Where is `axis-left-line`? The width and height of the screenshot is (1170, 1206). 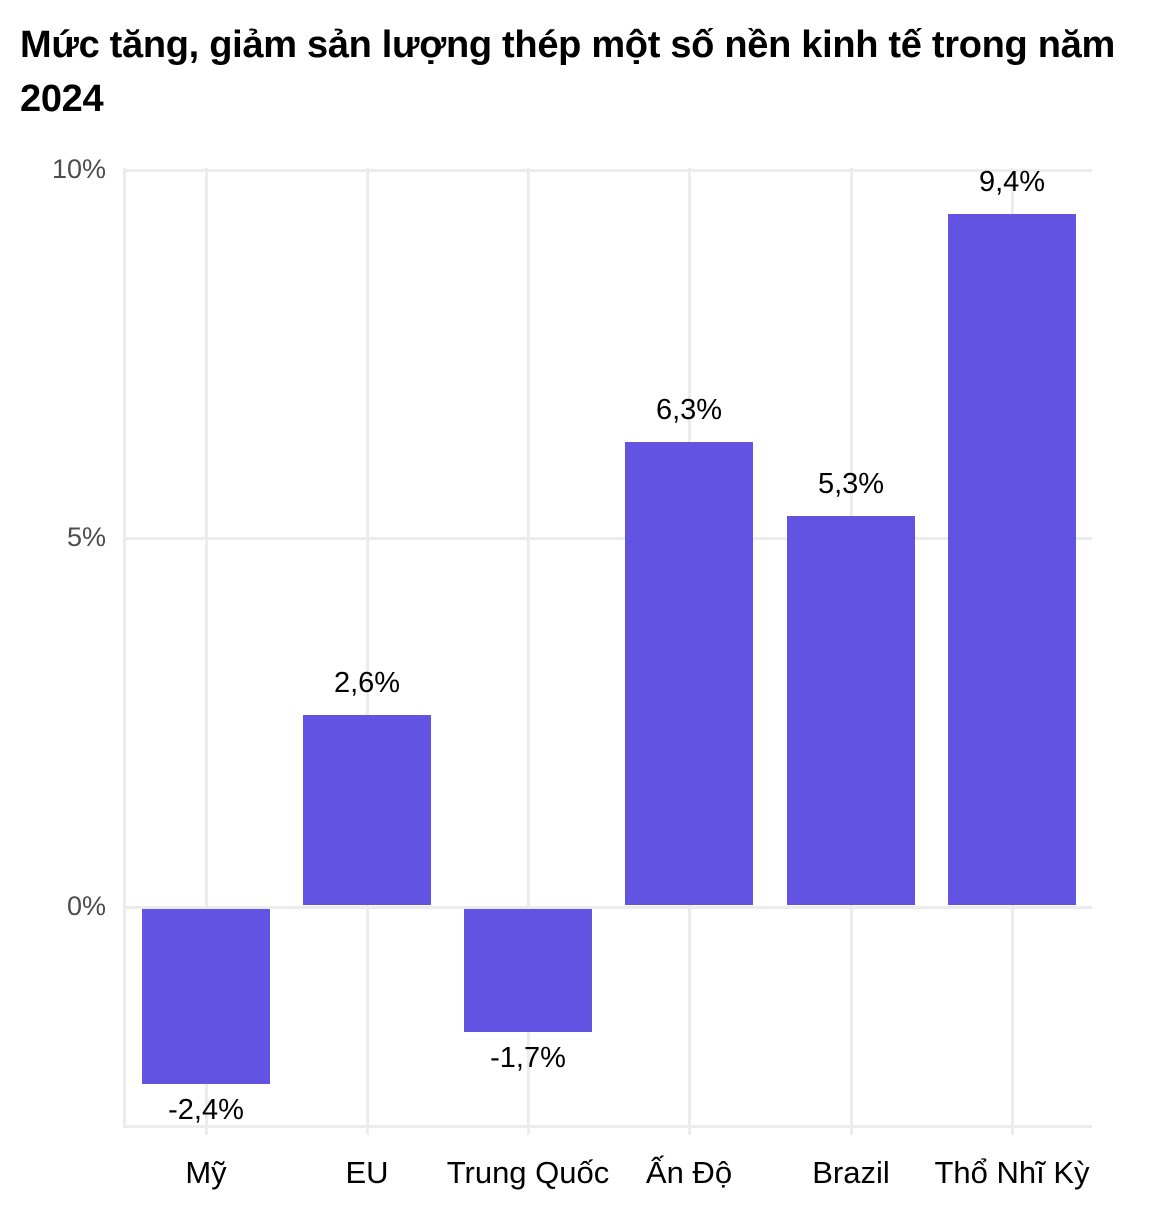
axis-left-line is located at coordinates (124, 648).